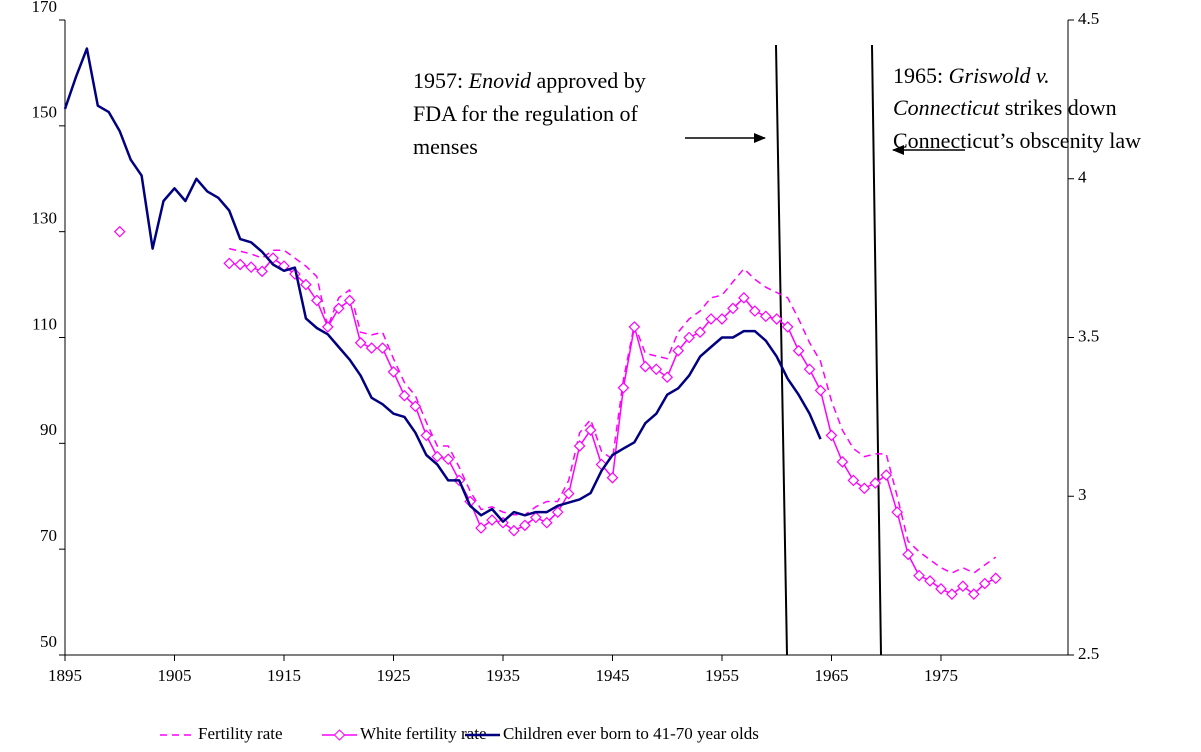 The height and width of the screenshot is (752, 1201). Describe the element at coordinates (48, 535) in the screenshot. I see `y-tick-label: 70` at that location.